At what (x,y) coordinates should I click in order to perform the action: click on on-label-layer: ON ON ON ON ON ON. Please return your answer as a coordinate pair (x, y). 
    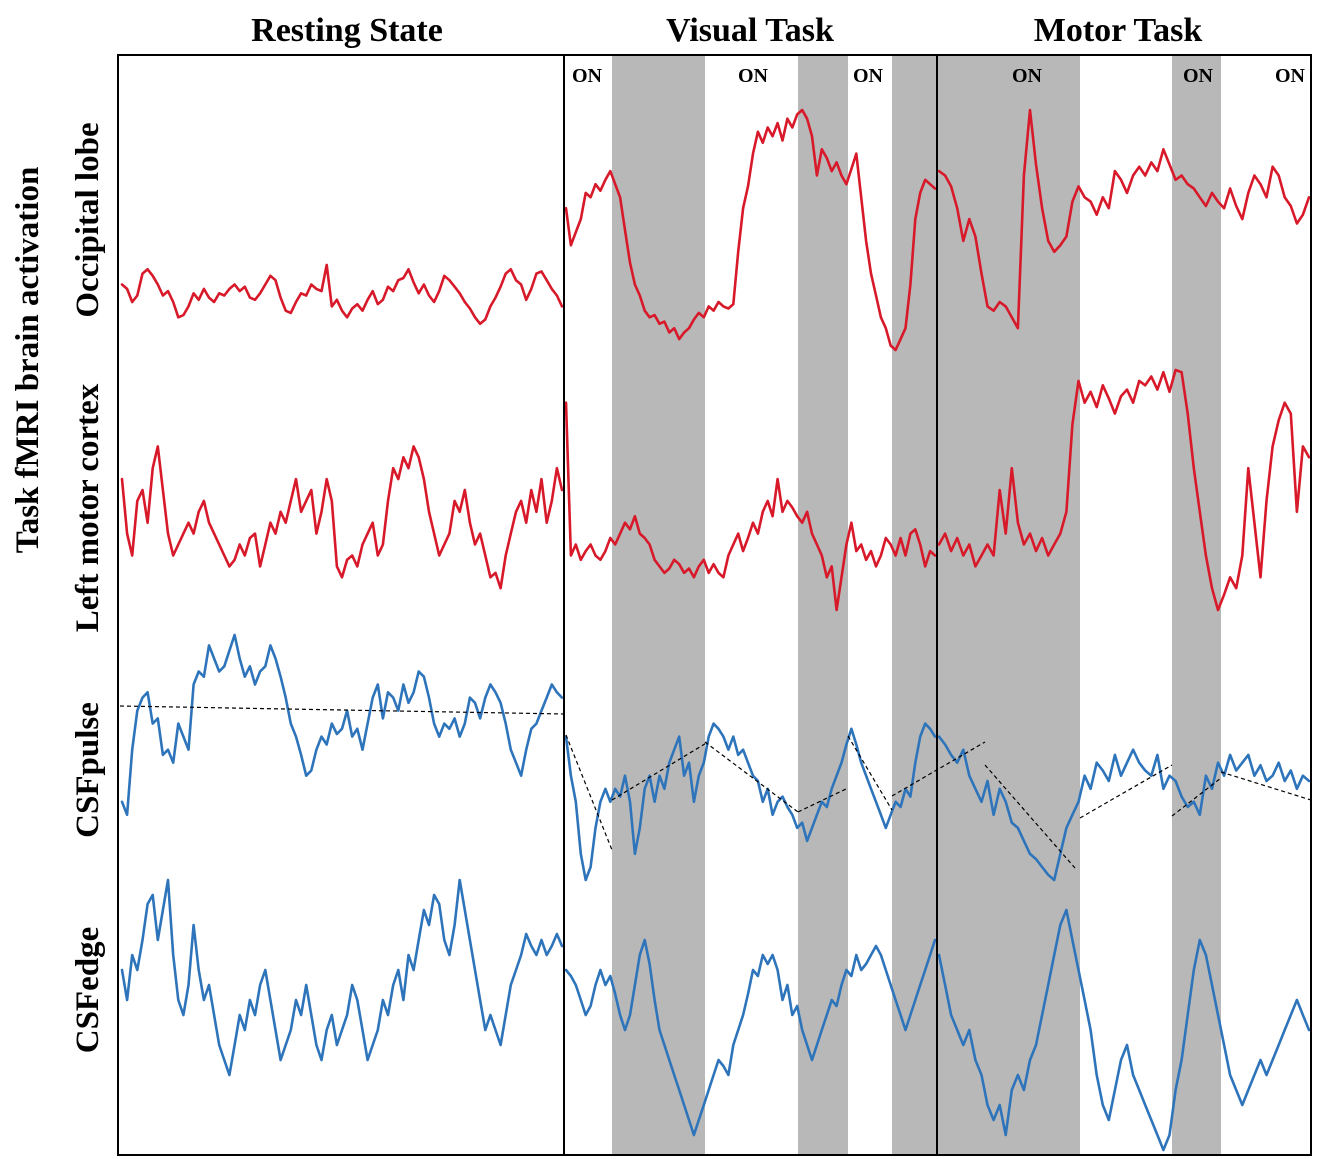
    Looking at the image, I should click on (939, 76).